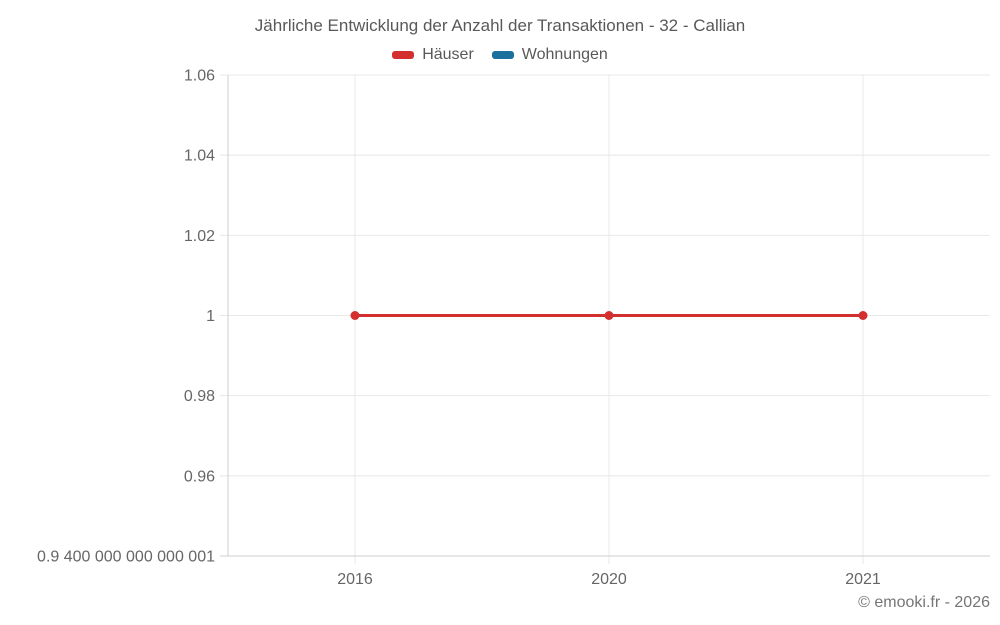 The height and width of the screenshot is (625, 1000). Describe the element at coordinates (199, 76) in the screenshot. I see `y-tick-label: 1.06` at that location.